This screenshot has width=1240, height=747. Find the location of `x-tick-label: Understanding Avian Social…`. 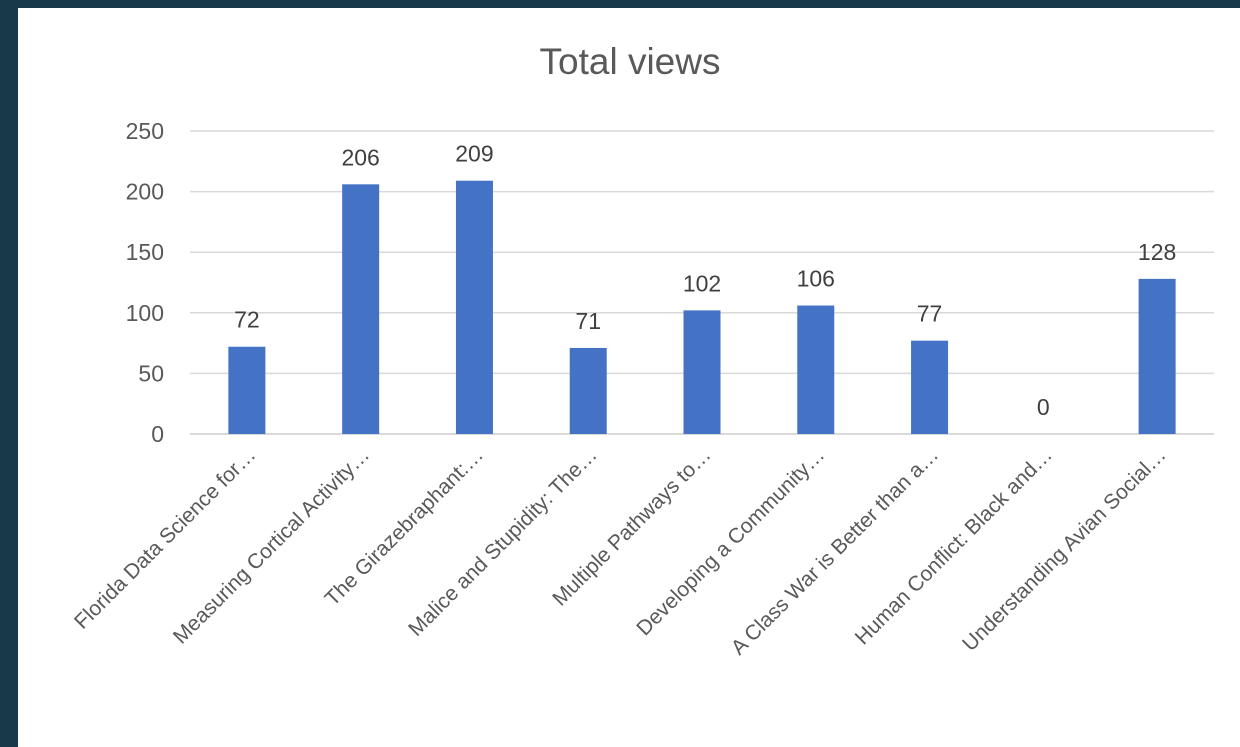

x-tick-label: Understanding Avian Social… is located at coordinates (1064, 549).